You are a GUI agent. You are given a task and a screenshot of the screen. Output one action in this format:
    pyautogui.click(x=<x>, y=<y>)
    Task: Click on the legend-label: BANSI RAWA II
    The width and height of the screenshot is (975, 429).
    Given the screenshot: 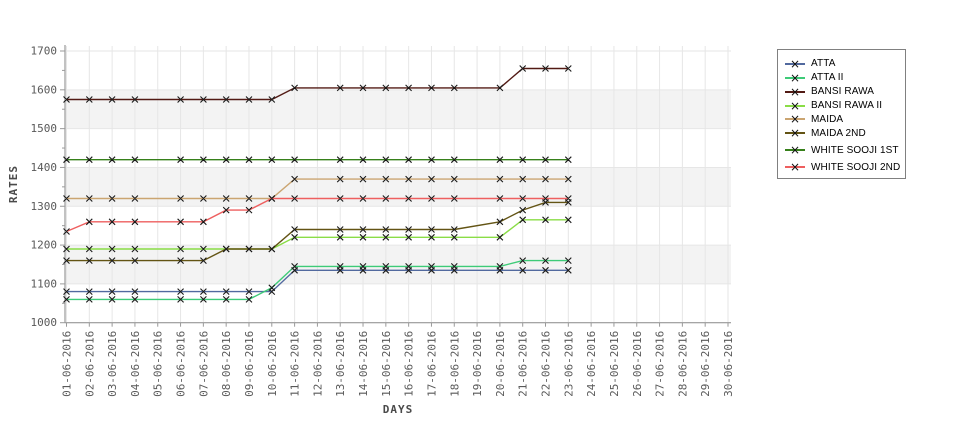 What is the action you would take?
    pyautogui.click(x=847, y=106)
    